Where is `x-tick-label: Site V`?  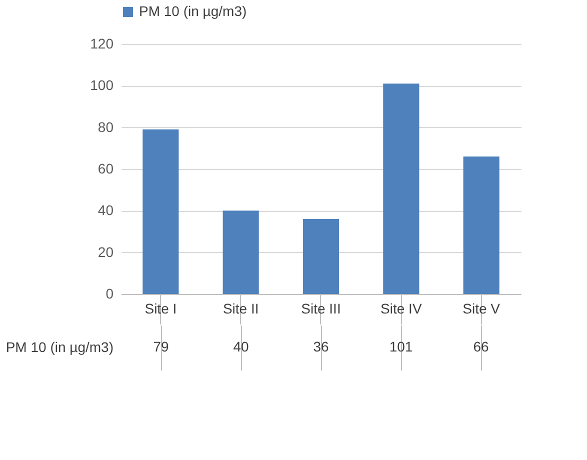
x-tick-label: Site V is located at coordinates (481, 308).